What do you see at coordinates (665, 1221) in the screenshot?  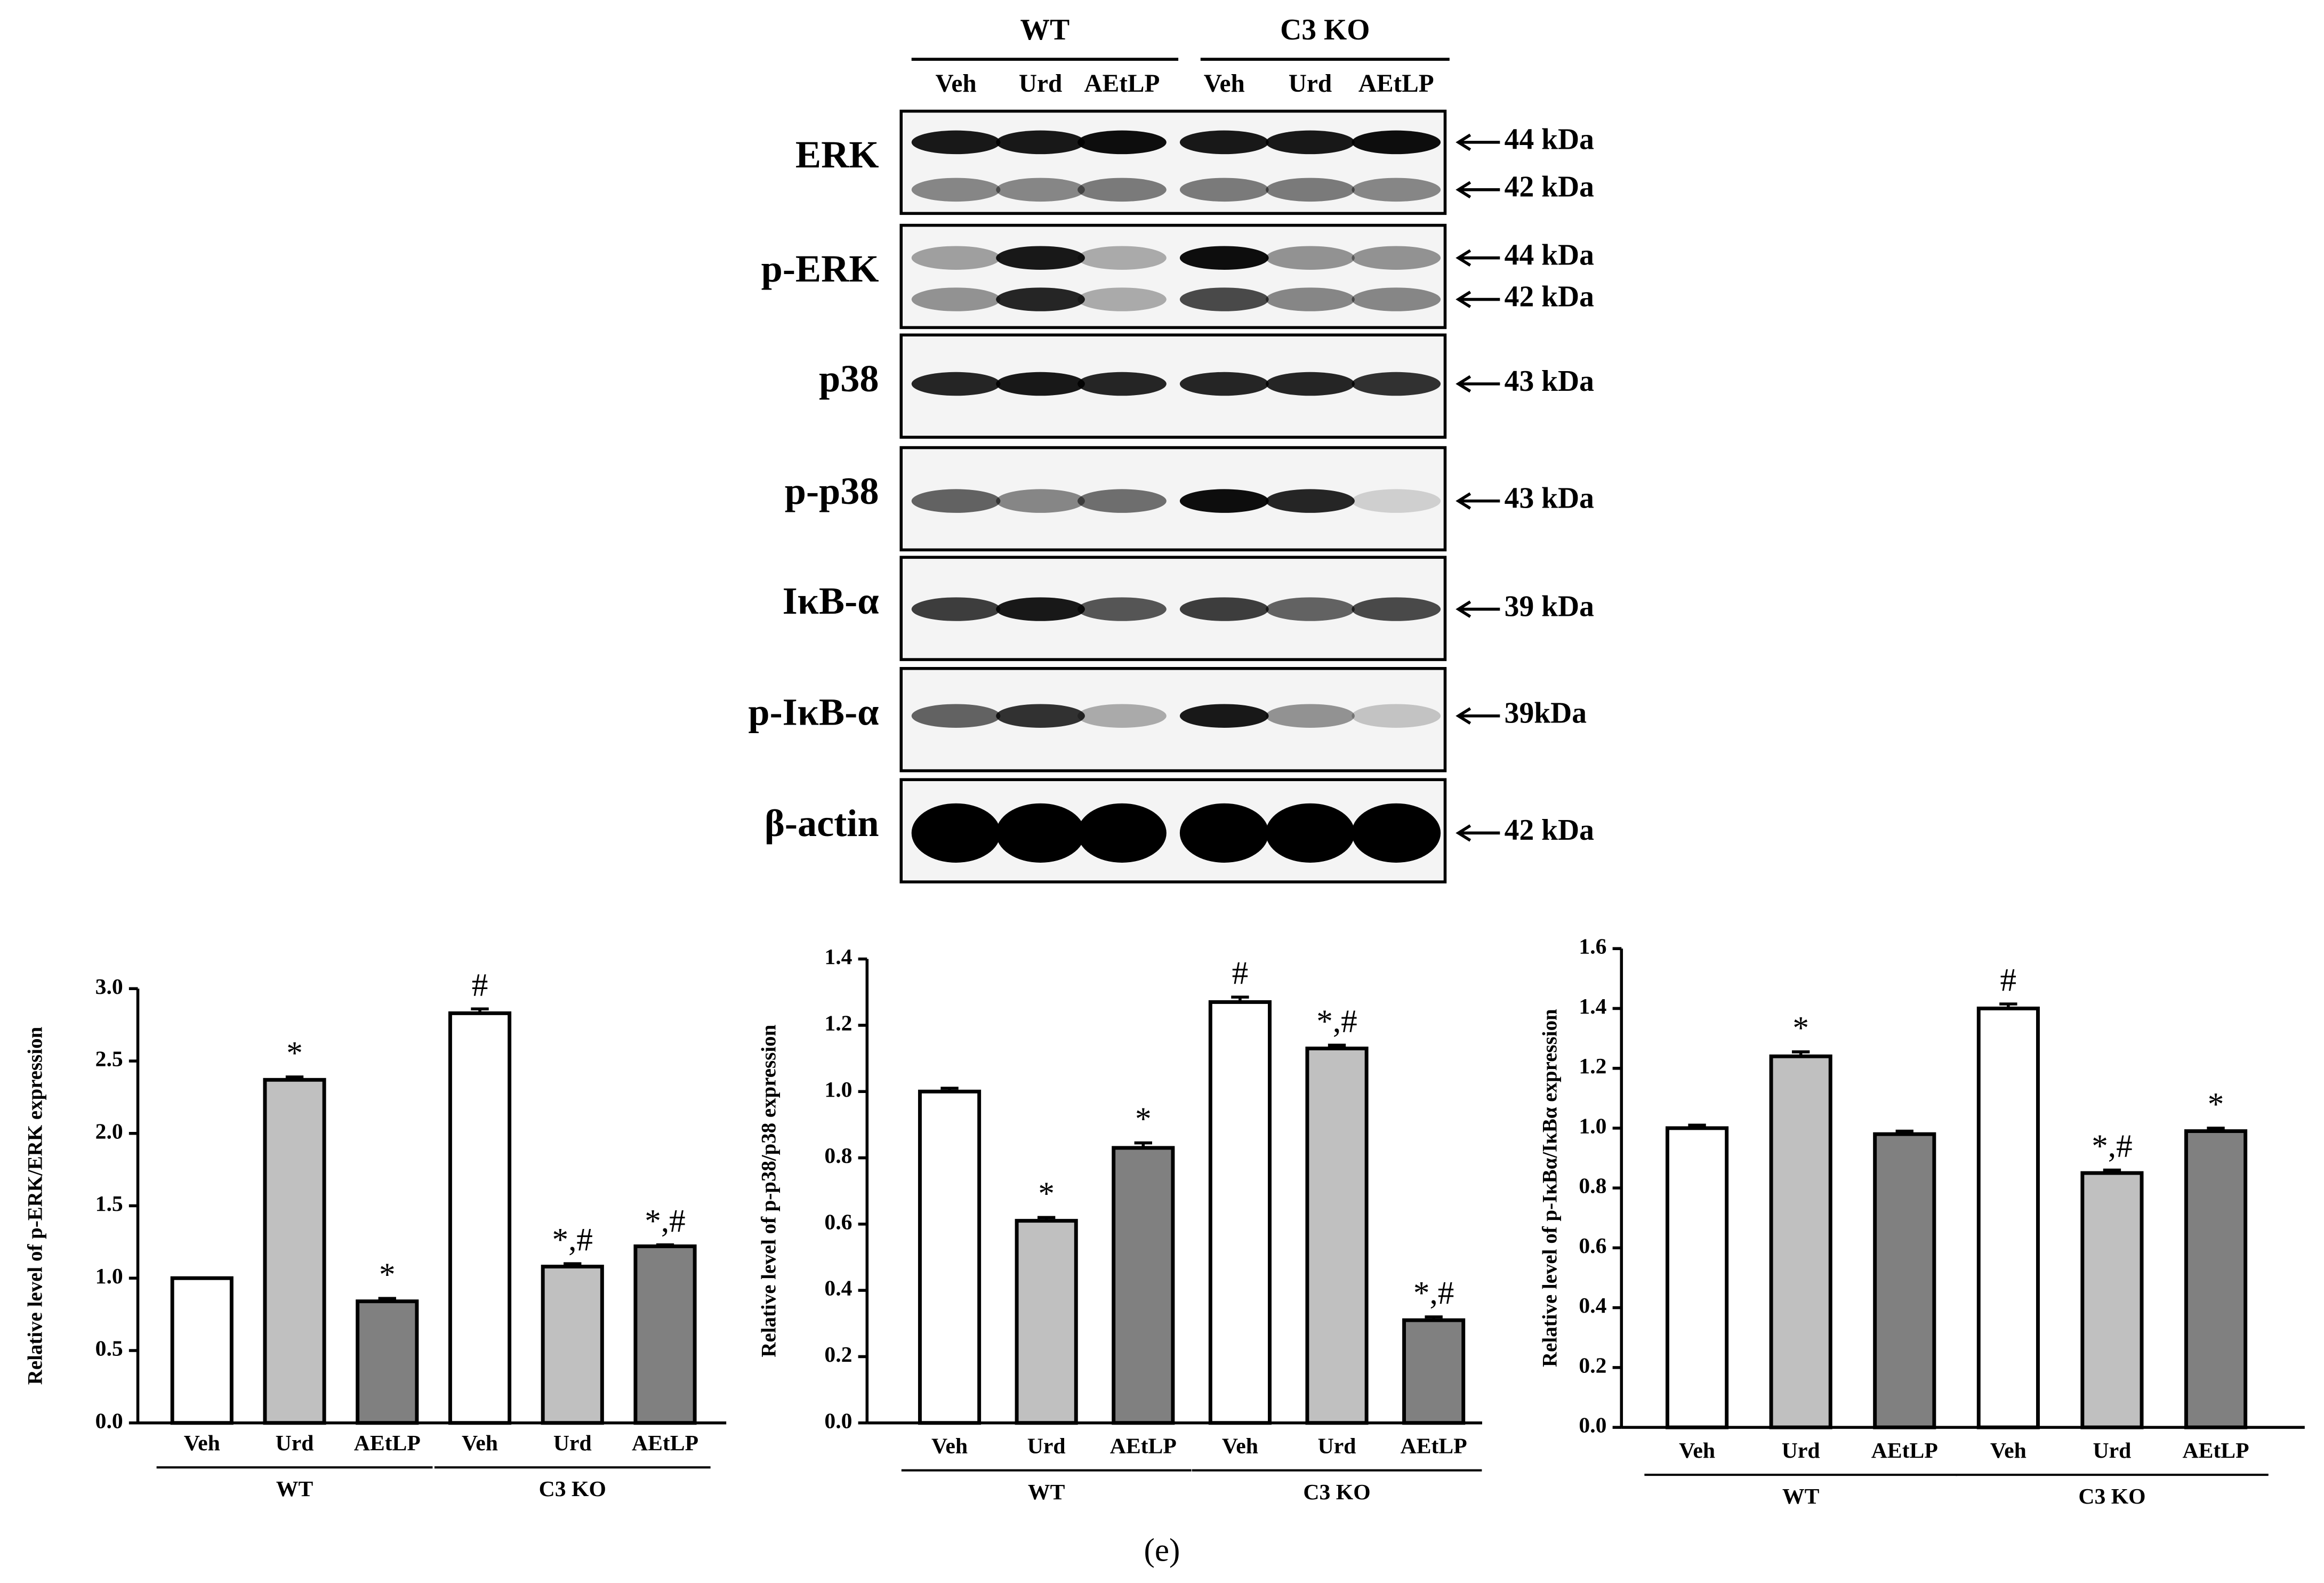 I see `annotation: *,#` at bounding box center [665, 1221].